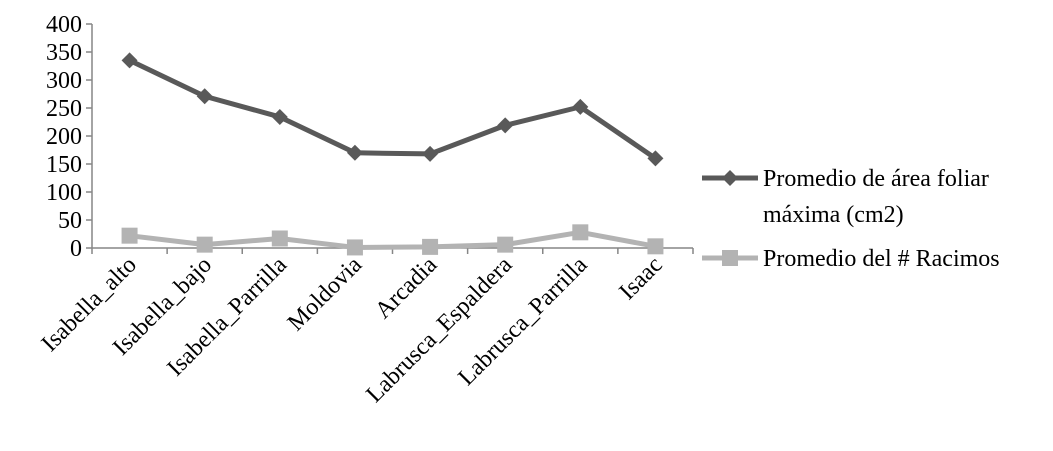 Image resolution: width=1053 pixels, height=451 pixels. I want to click on y-tick-label: 400, so click(64, 25).